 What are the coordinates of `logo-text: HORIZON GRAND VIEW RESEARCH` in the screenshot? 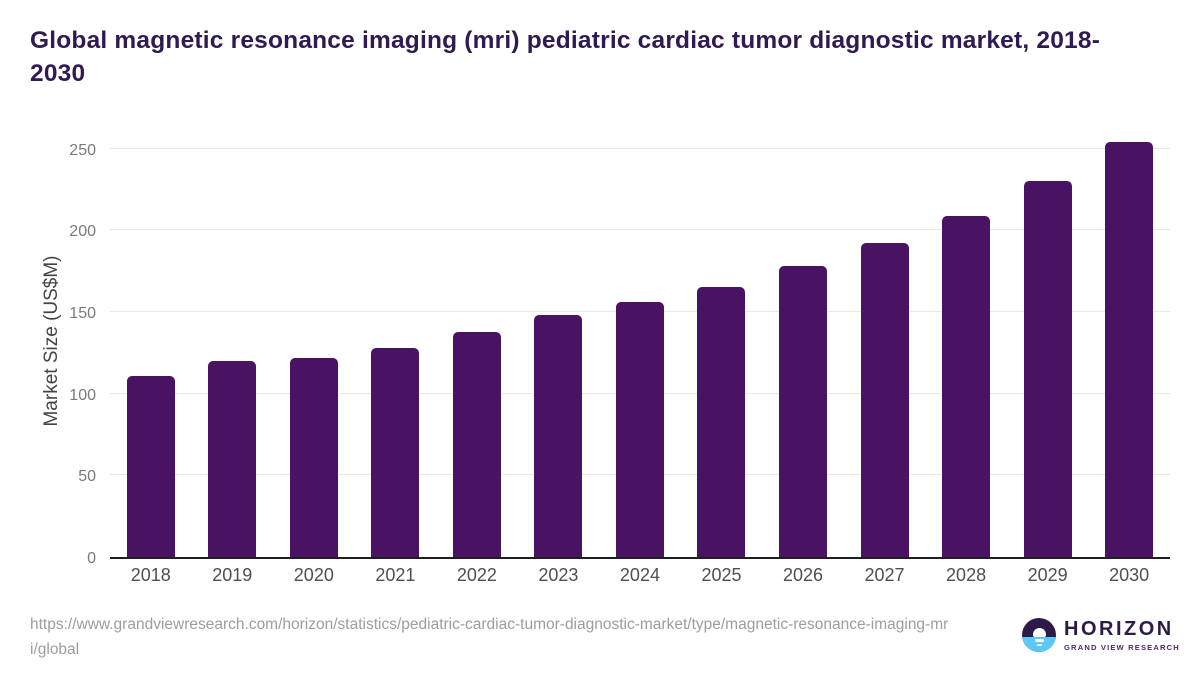 It's located at (1122, 635).